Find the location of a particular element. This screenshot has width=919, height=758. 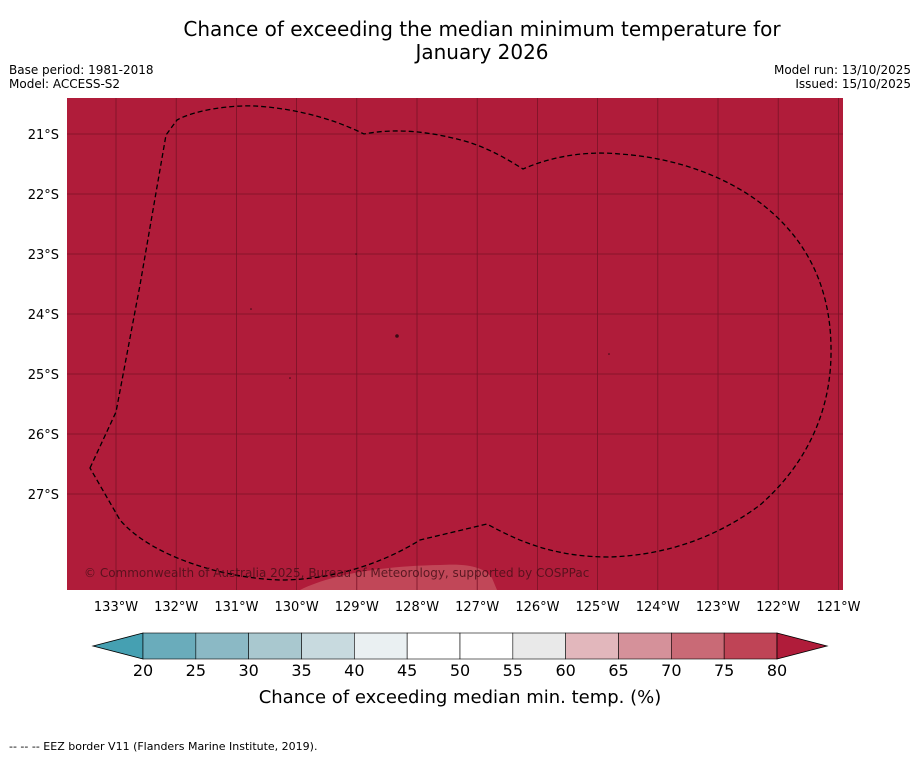

lat-label: 26°S is located at coordinates (43, 435).